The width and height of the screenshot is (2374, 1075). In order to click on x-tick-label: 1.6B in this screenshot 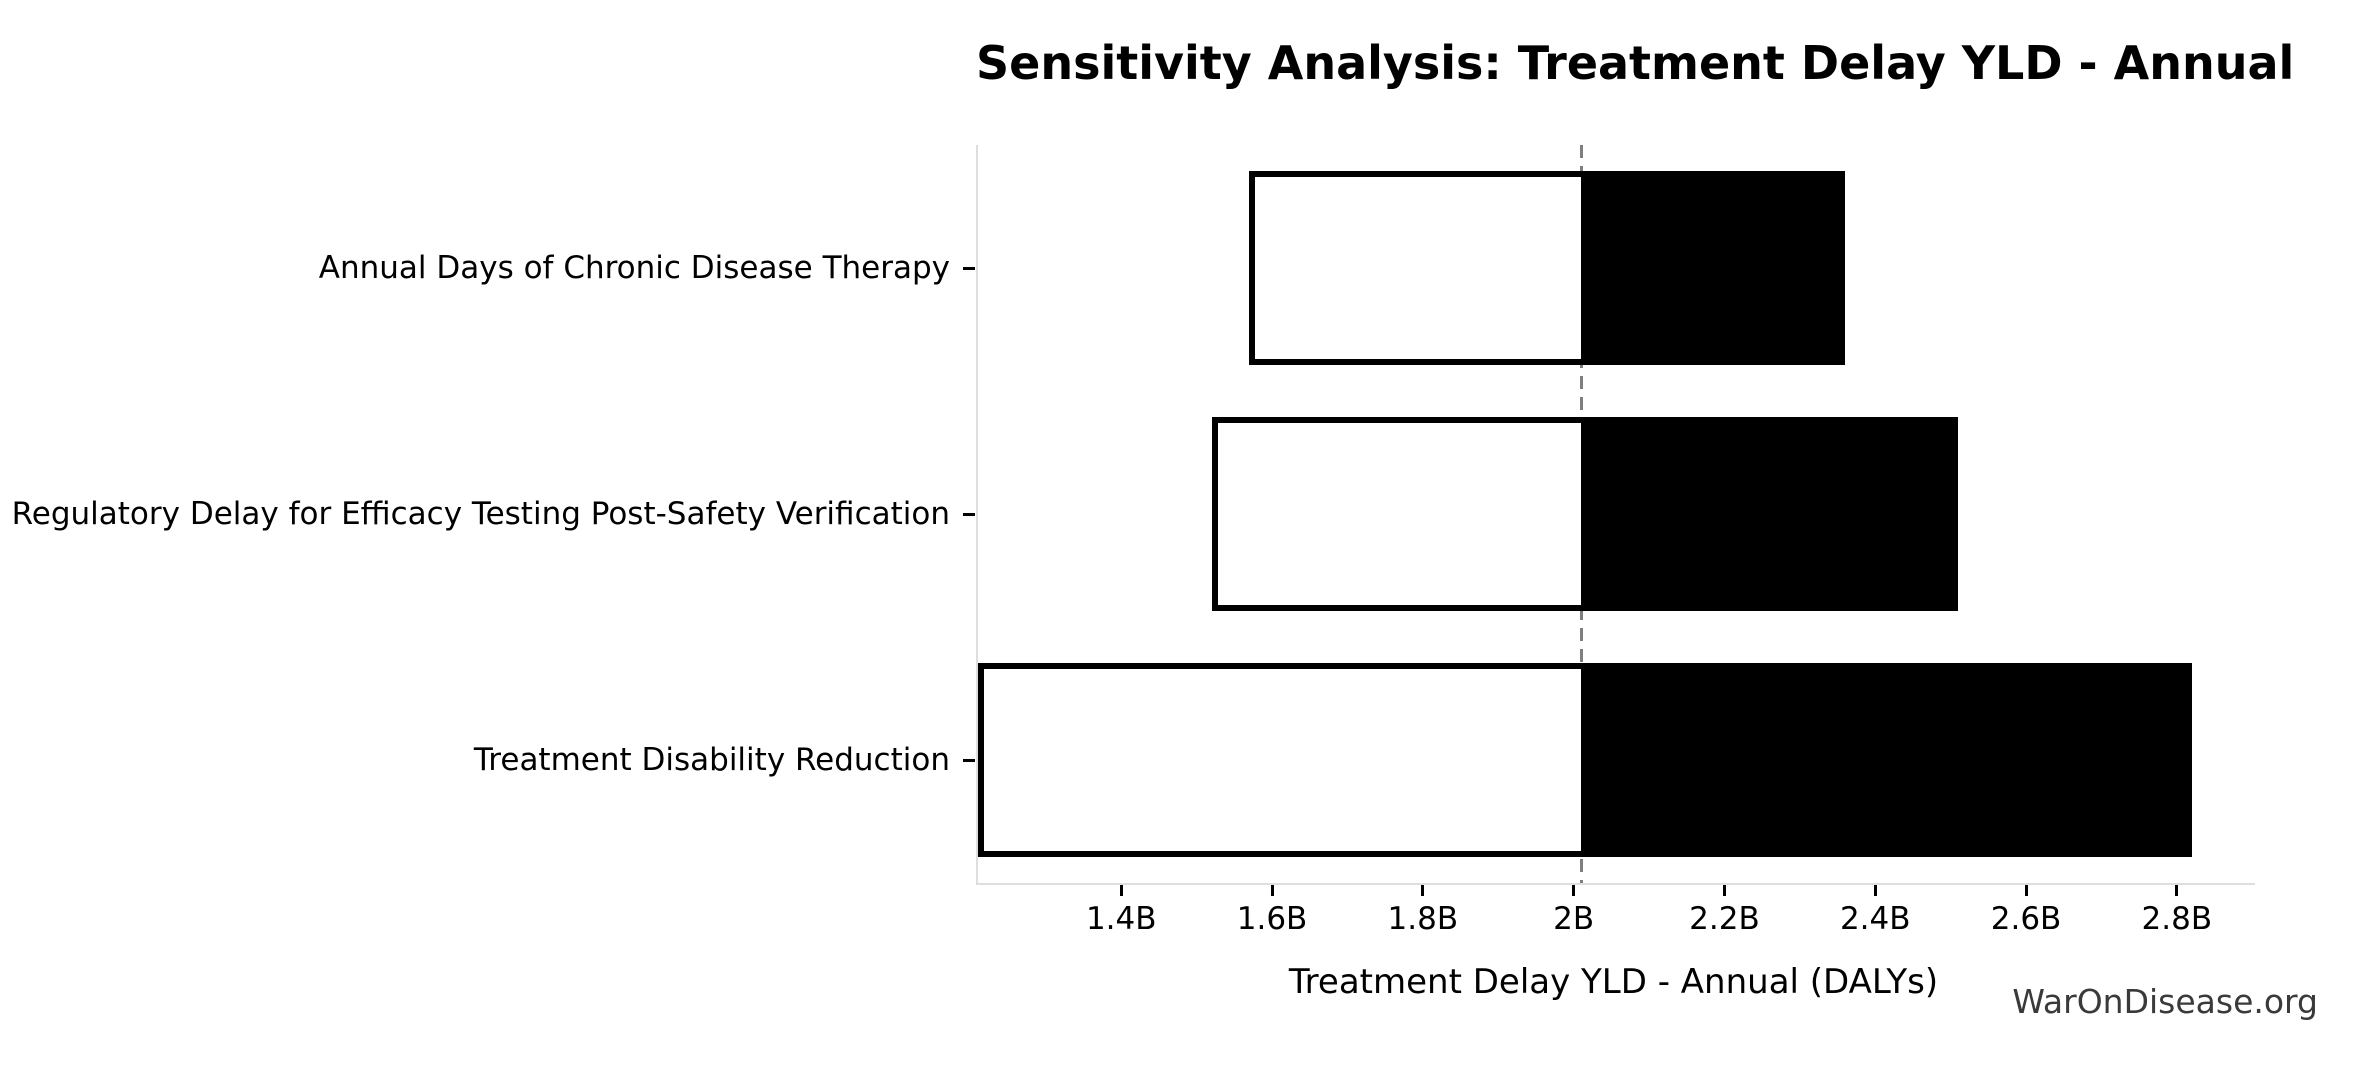, I will do `click(1272, 919)`.